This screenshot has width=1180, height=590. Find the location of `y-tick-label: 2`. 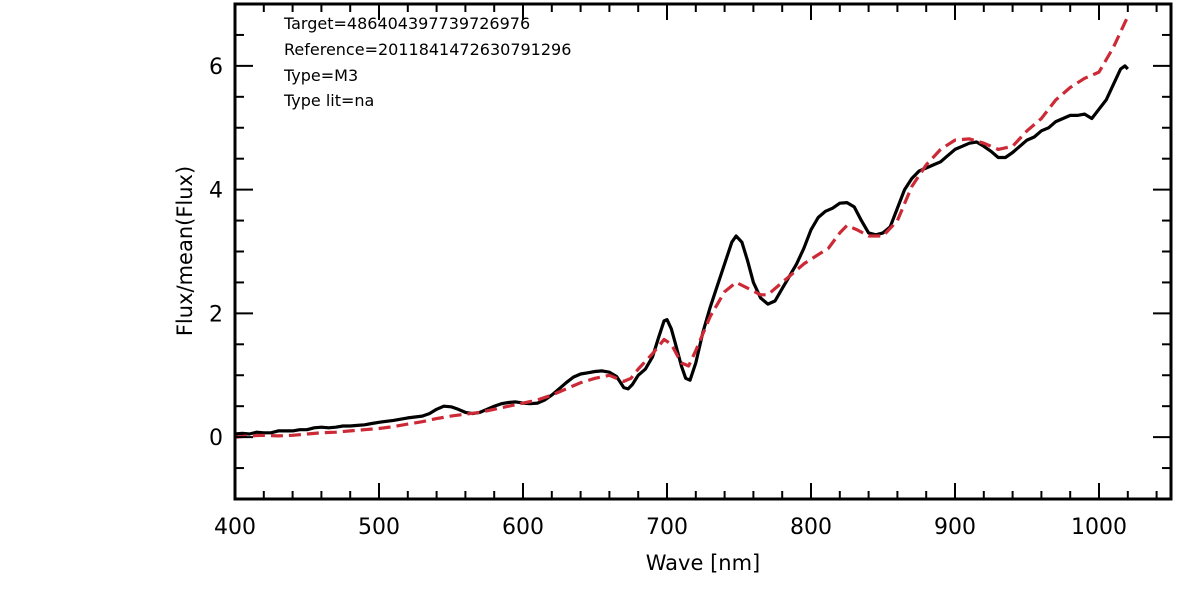

y-tick-label: 2 is located at coordinates (216, 314).